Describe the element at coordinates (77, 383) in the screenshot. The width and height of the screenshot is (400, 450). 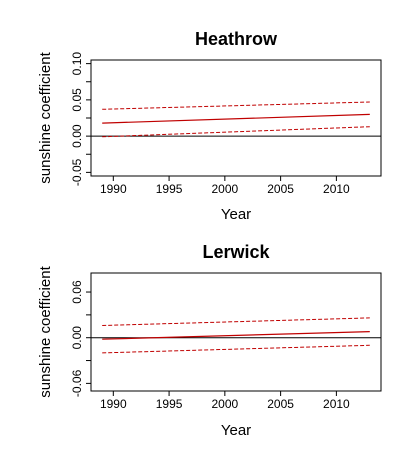
I see `y-tick-label: -0.06` at that location.